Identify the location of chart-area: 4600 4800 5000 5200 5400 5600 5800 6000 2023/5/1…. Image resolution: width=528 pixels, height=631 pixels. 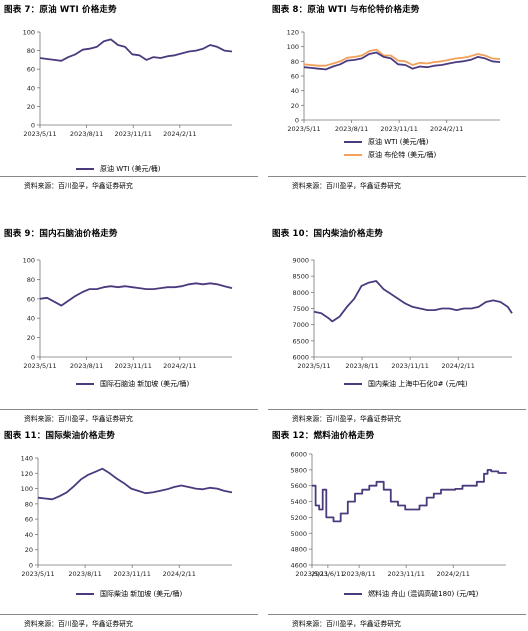
(398, 513).